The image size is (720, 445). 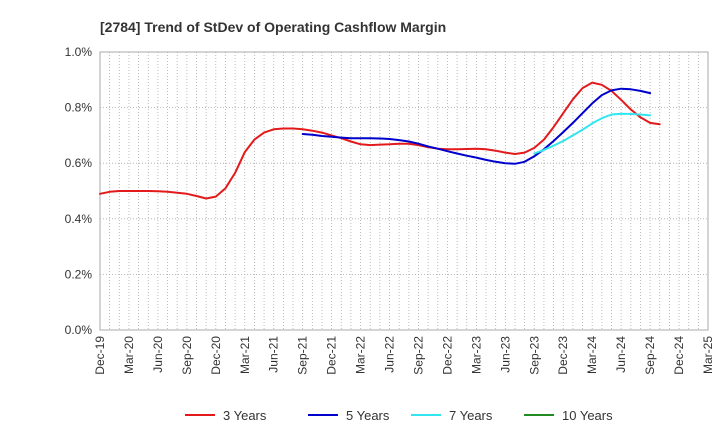 What do you see at coordinates (79, 274) in the screenshot?
I see `y-tick-label: 0.2%` at bounding box center [79, 274].